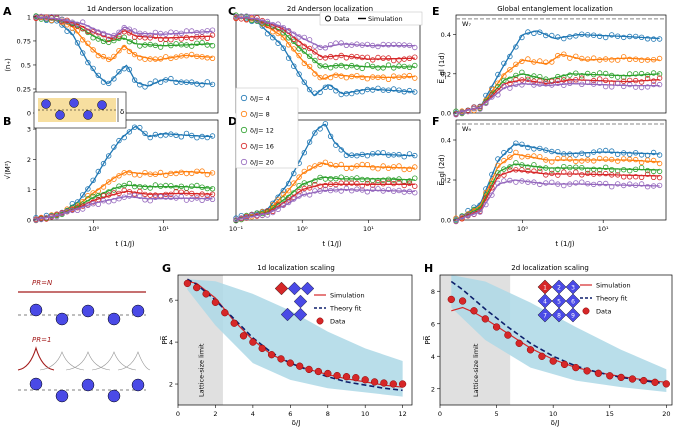  Describe the element at coordinates (26, 65) in the screenshot. I see `y-tick-label: 0.5` at that location.